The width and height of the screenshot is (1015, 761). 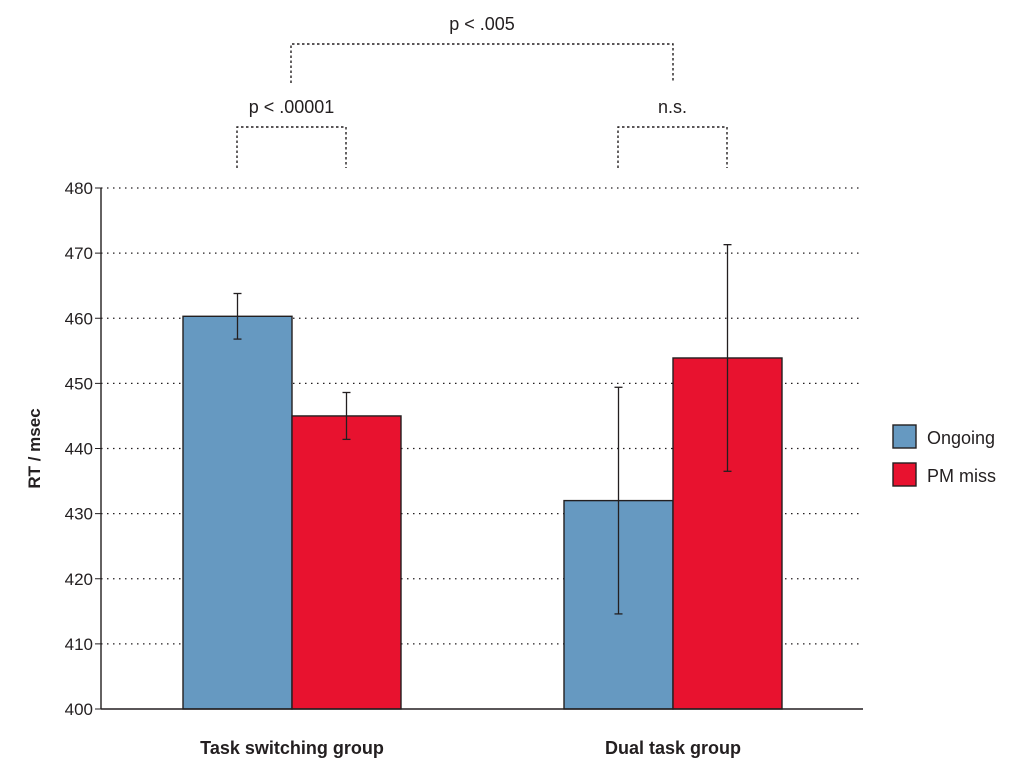 I want to click on bracket-between-groups: p < .005, so click(x=482, y=48).